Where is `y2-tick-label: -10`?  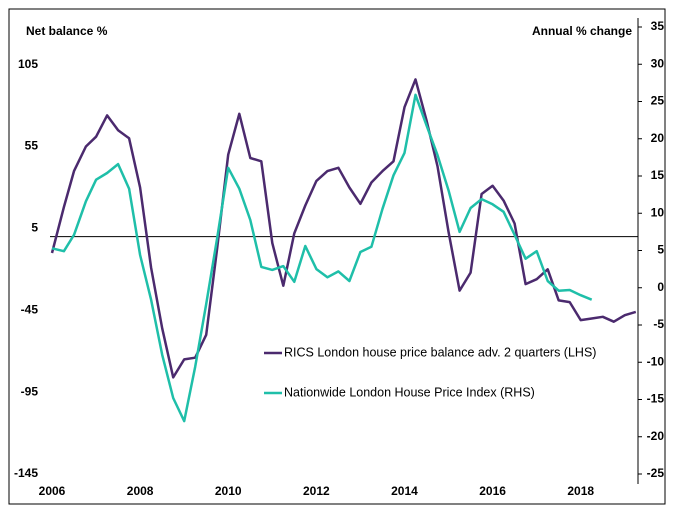
y2-tick-label: -10 is located at coordinates (656, 361).